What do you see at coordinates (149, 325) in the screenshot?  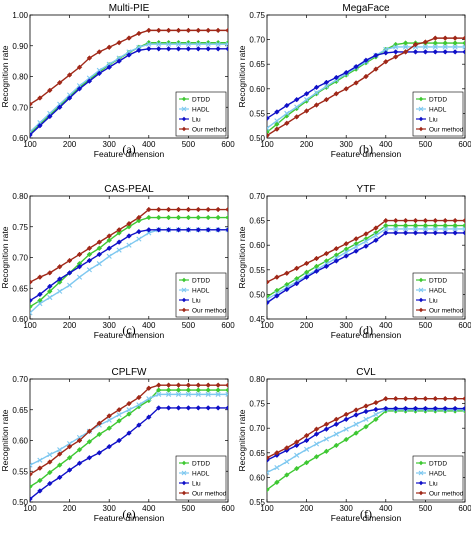 I see `x-tick-label: 400` at bounding box center [149, 325].